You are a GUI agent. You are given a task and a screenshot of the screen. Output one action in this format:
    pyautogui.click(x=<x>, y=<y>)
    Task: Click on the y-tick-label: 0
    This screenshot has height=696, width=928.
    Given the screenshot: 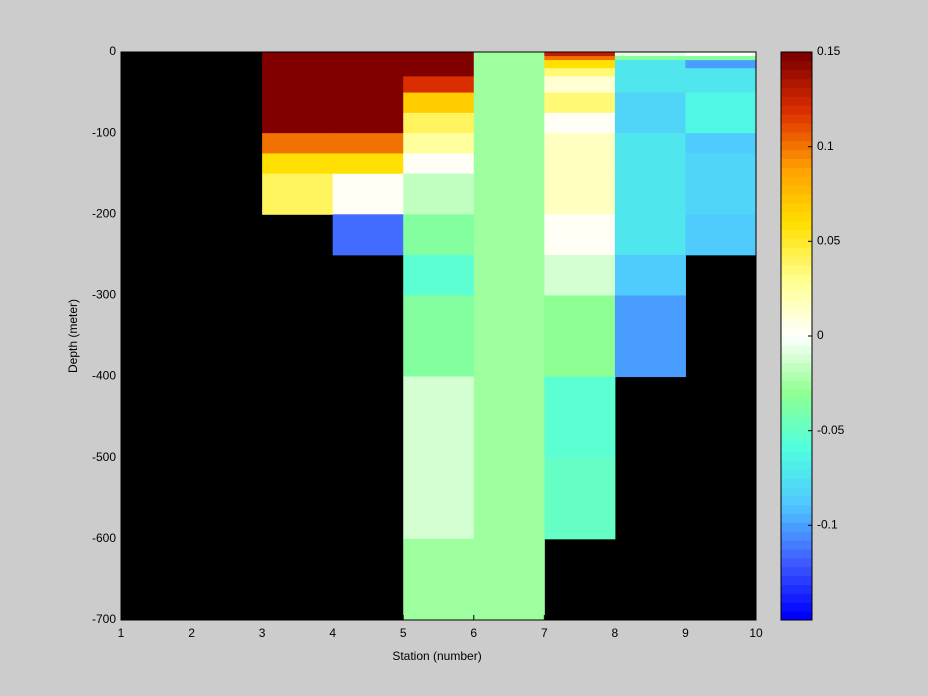 What is the action you would take?
    pyautogui.click(x=112, y=51)
    